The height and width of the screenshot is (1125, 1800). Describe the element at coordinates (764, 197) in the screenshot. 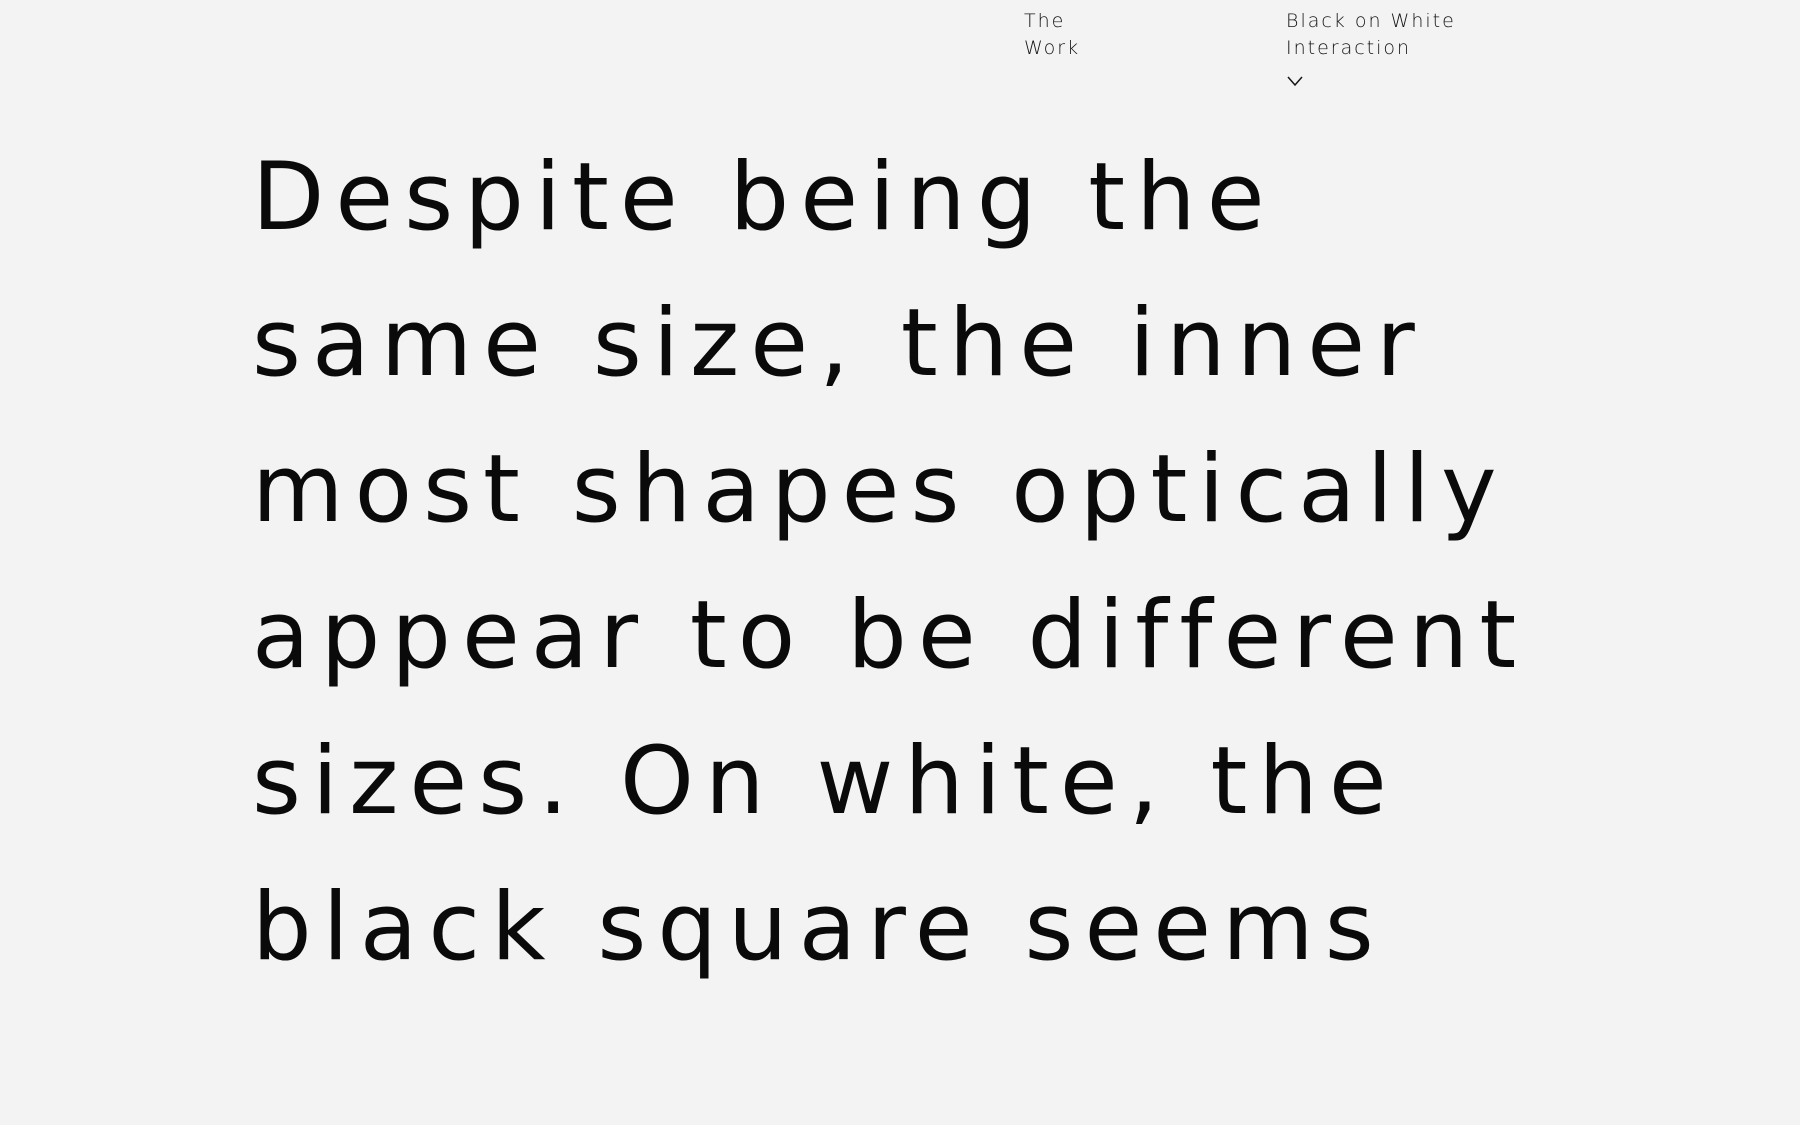

I see `body-text-line: Despite being the` at that location.